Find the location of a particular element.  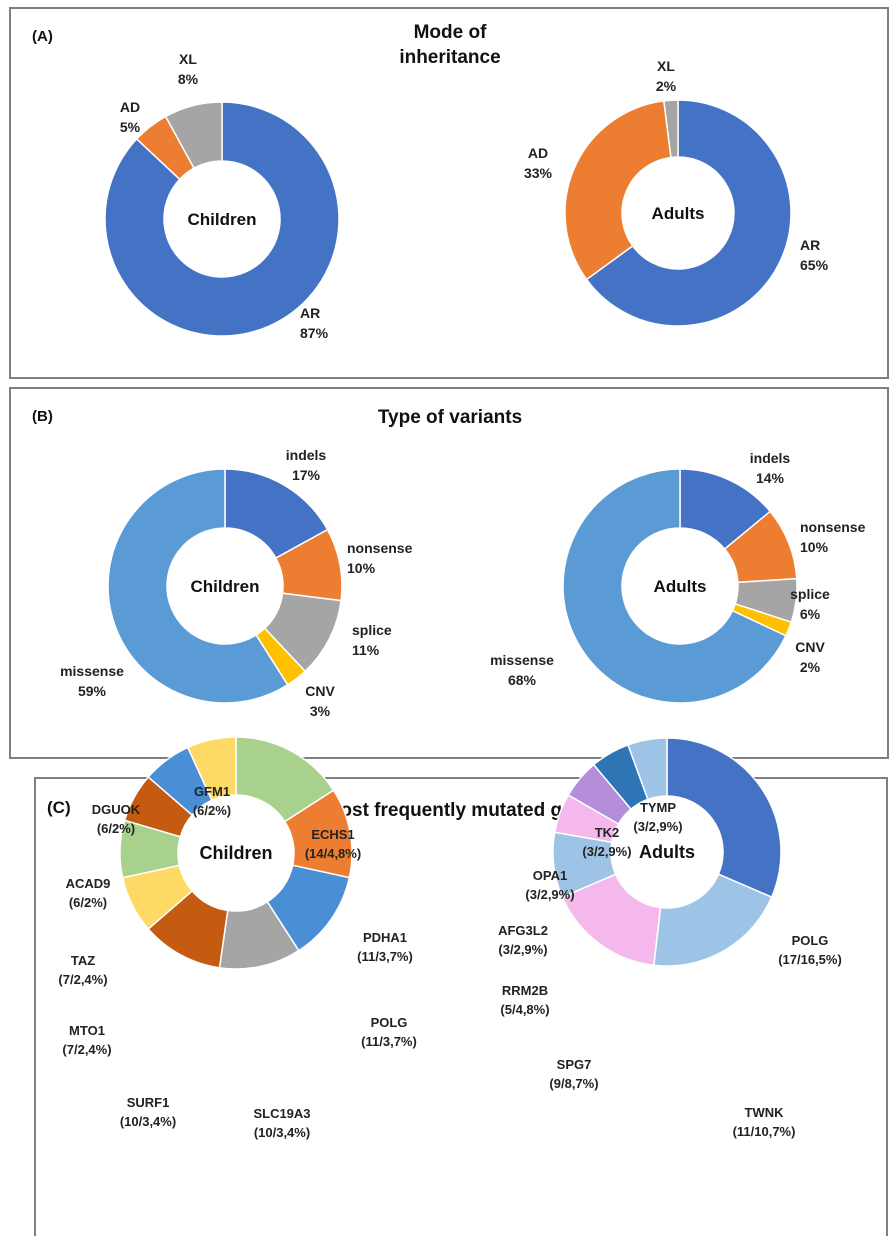

c-children-label-taz: TAZ (7/2,4%) is located at coordinates (82, 970).